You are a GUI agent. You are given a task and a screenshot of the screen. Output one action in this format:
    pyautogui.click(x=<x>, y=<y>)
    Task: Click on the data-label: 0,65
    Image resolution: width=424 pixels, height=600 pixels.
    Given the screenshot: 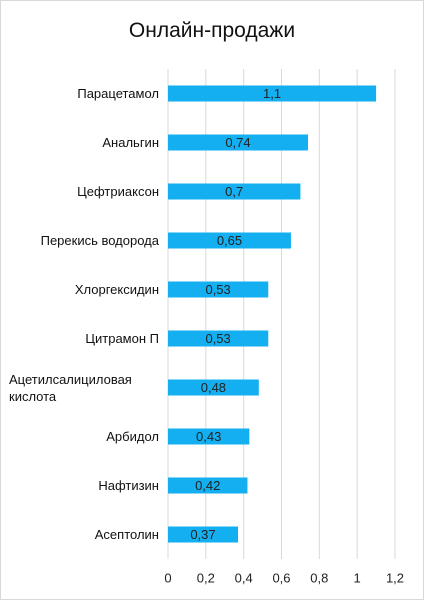 What is the action you would take?
    pyautogui.click(x=229, y=240)
    